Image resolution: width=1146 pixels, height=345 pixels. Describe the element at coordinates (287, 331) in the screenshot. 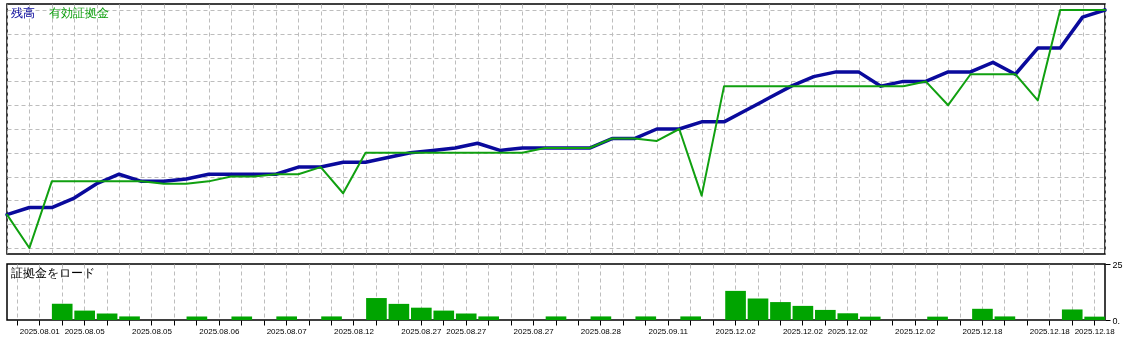

I see `x-tick-label: 2025.08.07` at that location.